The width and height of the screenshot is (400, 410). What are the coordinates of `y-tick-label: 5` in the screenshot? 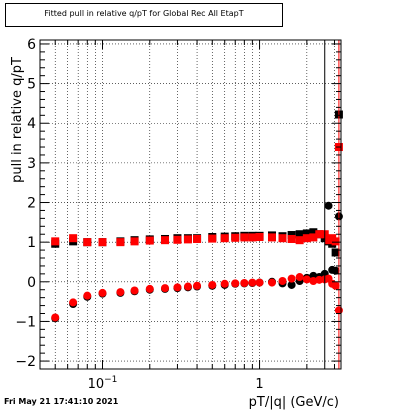 It's located at (31, 85).